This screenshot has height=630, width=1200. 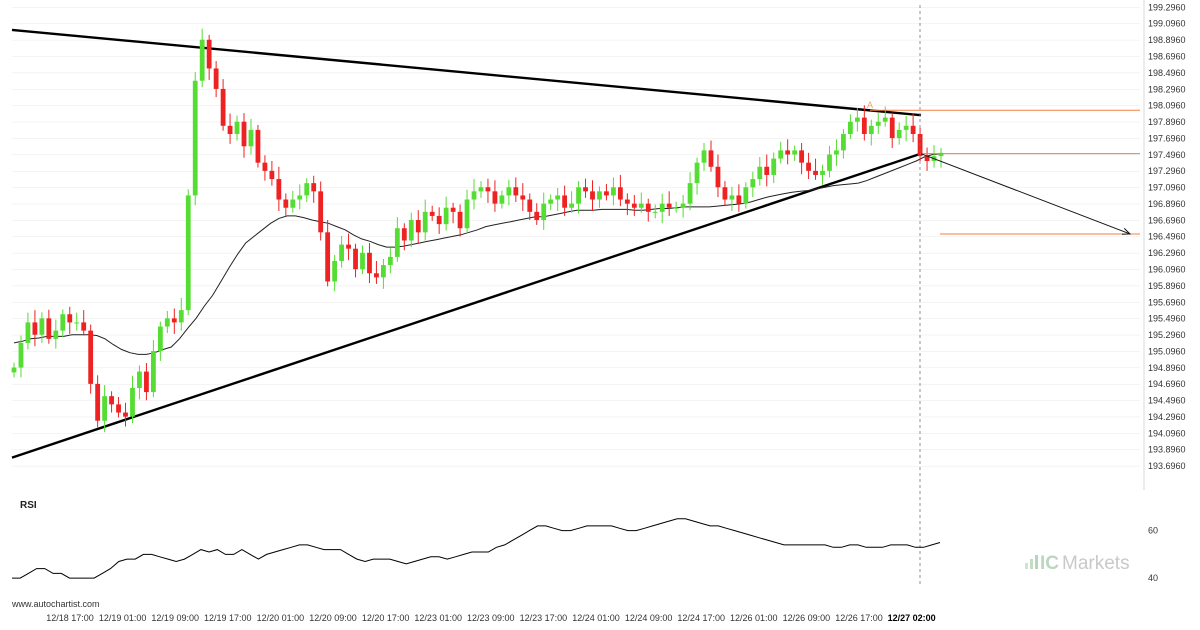 What do you see at coordinates (491, 618) in the screenshot?
I see `time-tick-label: 12/23 09:00` at bounding box center [491, 618].